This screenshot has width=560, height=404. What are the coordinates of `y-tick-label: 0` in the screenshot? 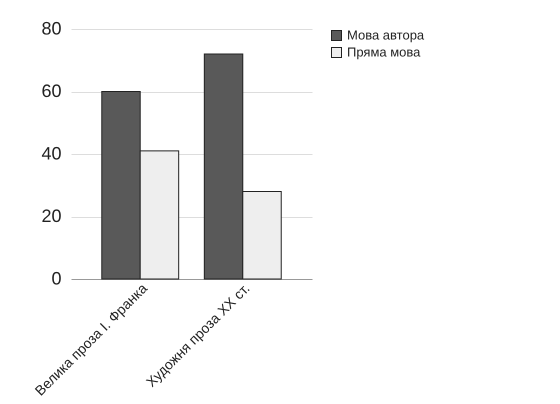 It's located at (56, 278).